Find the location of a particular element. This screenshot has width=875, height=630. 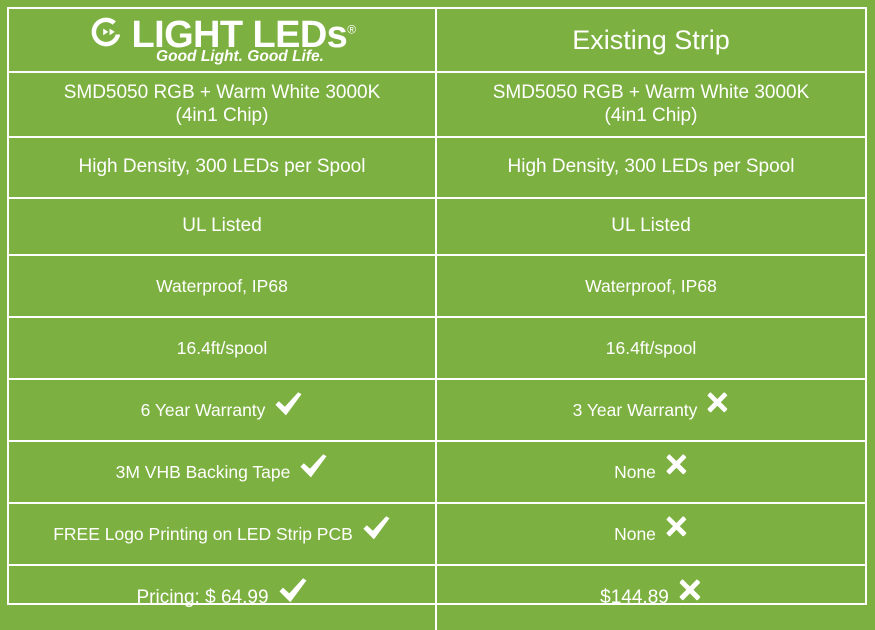

table-row: 6 Year Warranty 3 Year Warranty is located at coordinates (437, 411).